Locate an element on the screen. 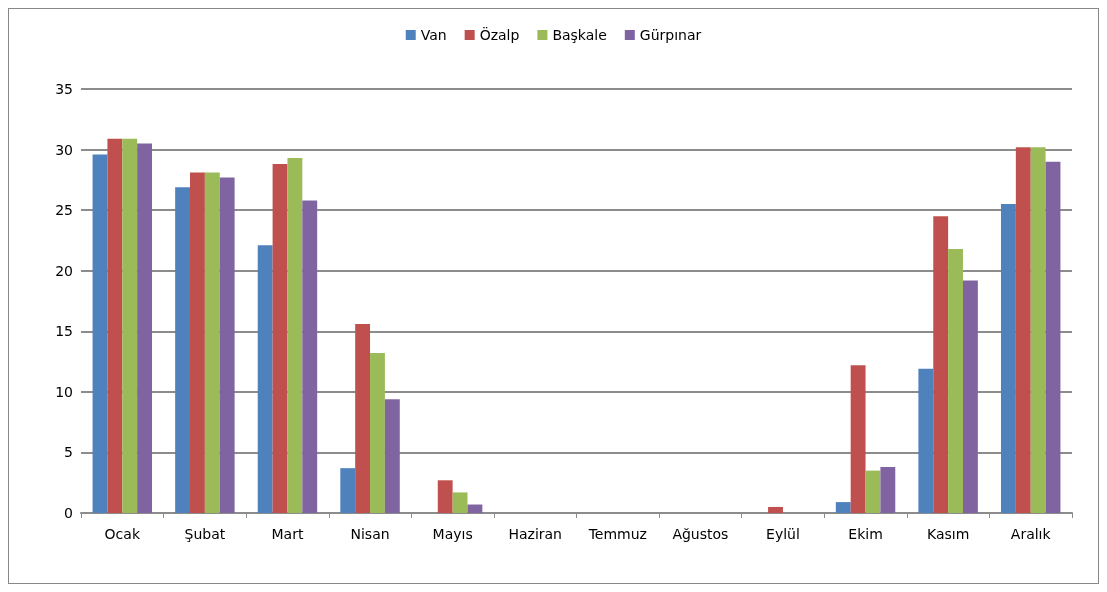 This screenshot has height=592, width=1107. x-tick-label: Eylül is located at coordinates (783, 534).